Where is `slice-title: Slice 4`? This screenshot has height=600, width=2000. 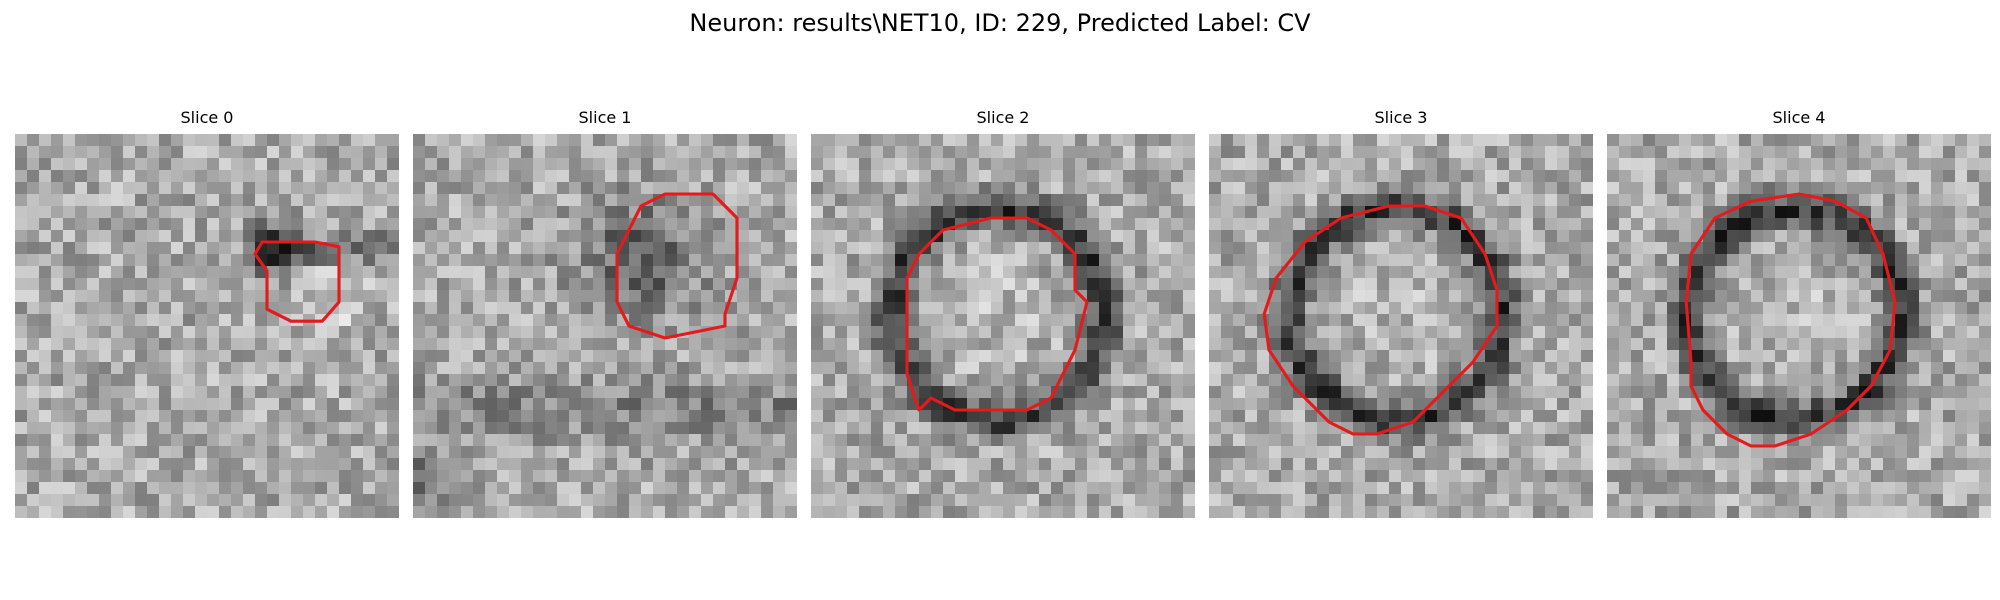 slice-title: Slice 4 is located at coordinates (1799, 117).